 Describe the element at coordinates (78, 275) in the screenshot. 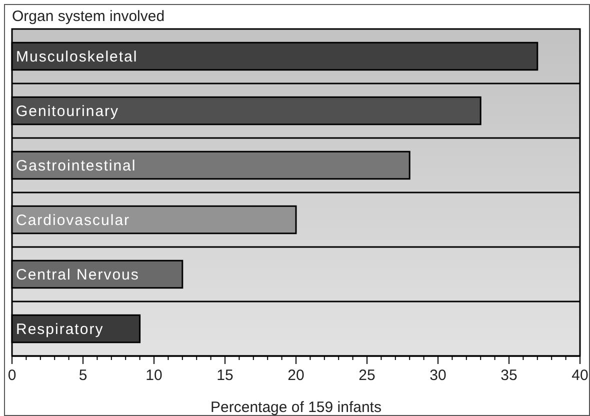

I see `y-tick-label: Central Nervous` at that location.